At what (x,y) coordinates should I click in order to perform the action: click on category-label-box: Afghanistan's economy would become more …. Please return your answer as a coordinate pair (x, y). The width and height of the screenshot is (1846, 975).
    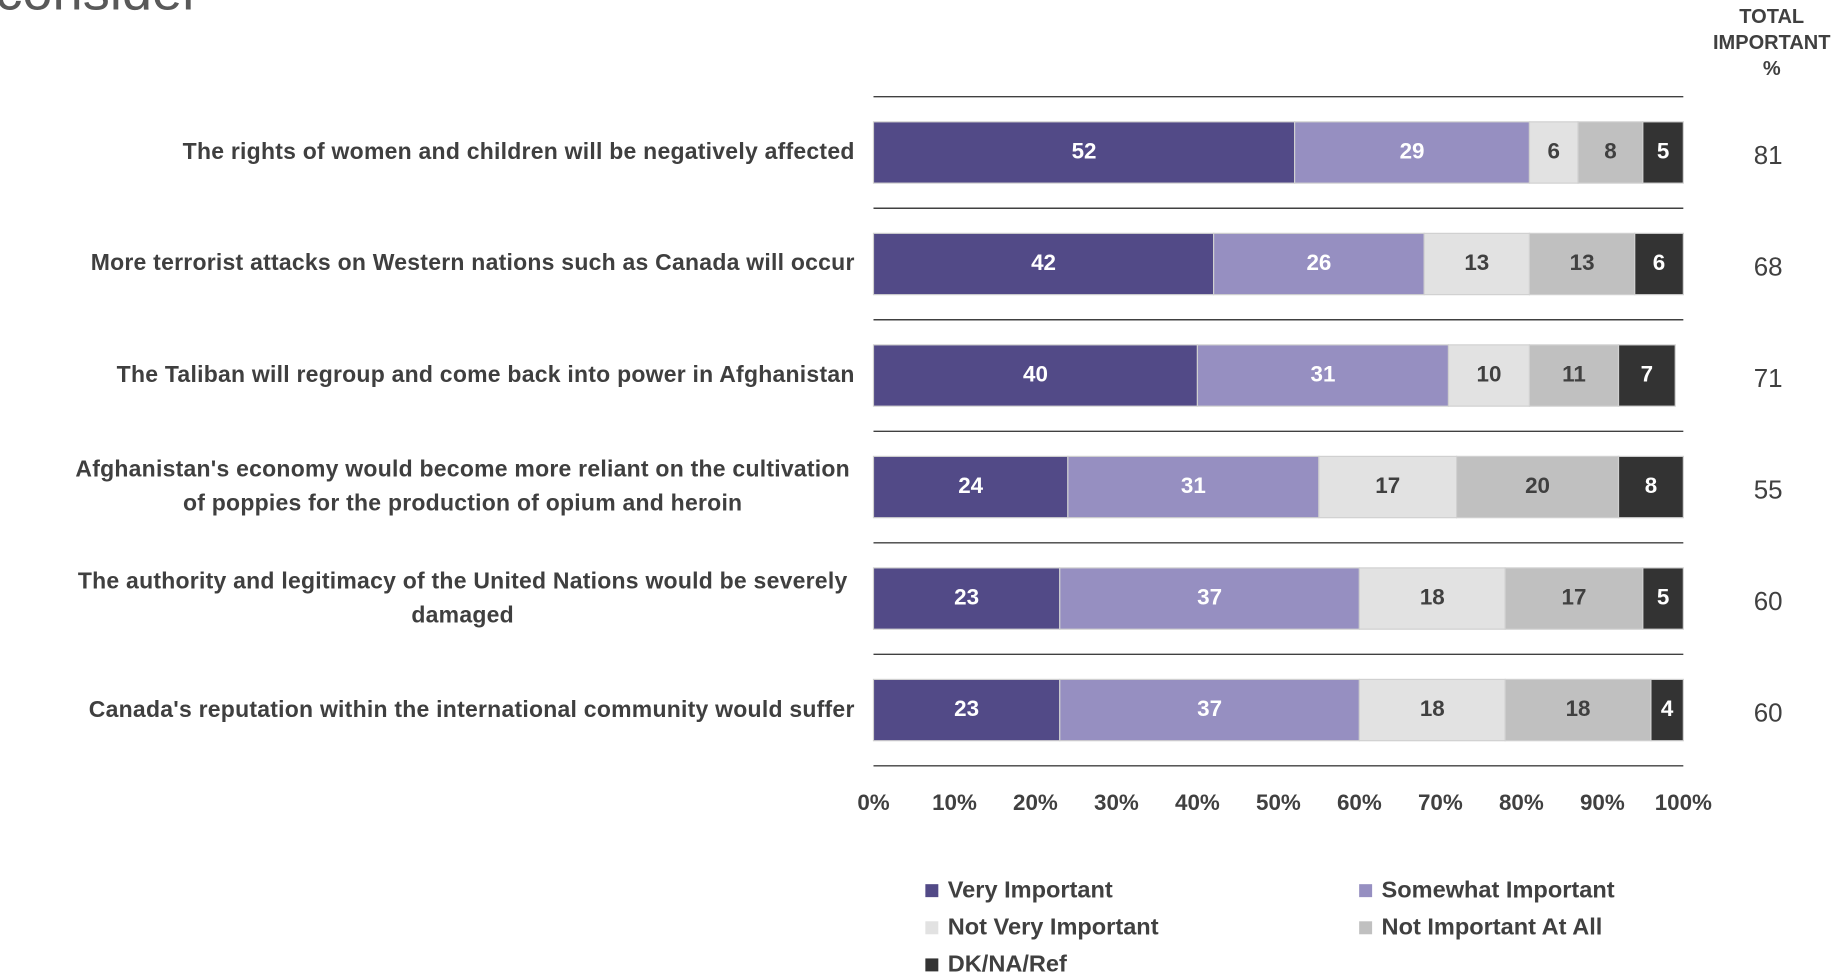
    Looking at the image, I should click on (427, 487).